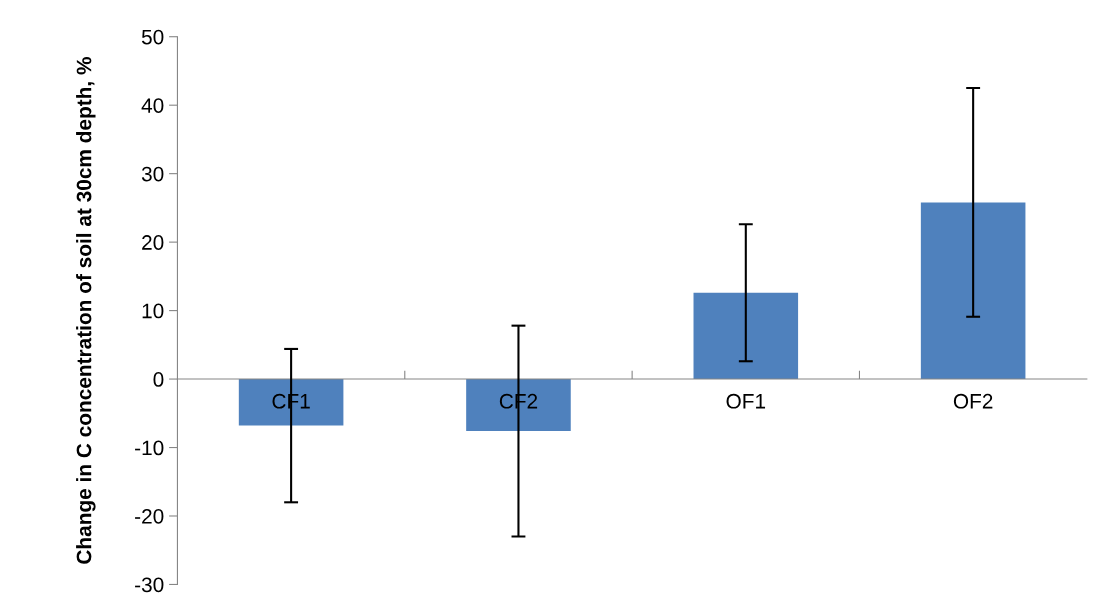 Image resolution: width=1109 pixels, height=612 pixels. Describe the element at coordinates (152, 37) in the screenshot. I see `y-tick-label: 50` at that location.